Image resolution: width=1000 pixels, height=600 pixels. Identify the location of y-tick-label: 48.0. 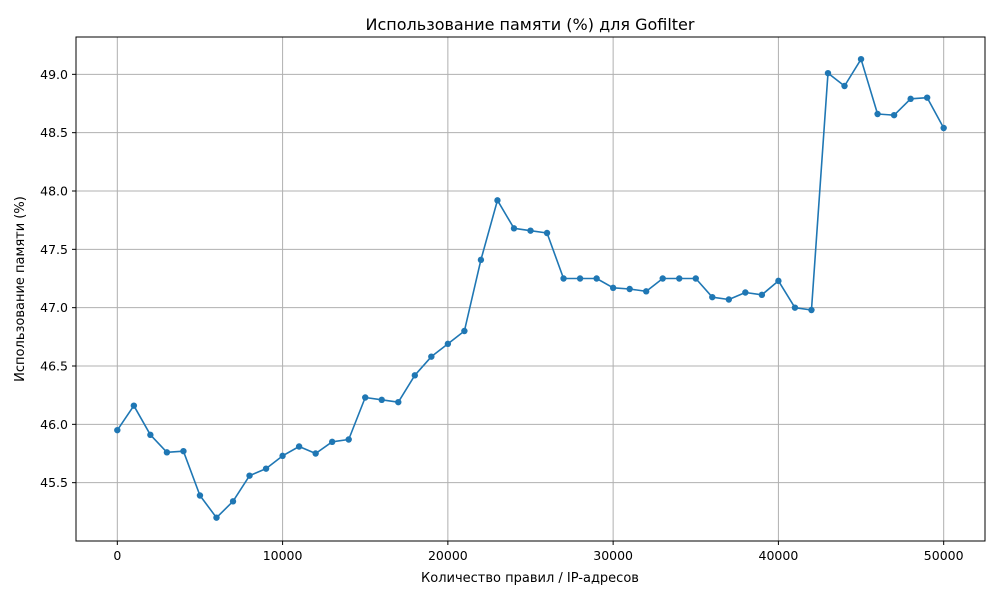
(54, 191).